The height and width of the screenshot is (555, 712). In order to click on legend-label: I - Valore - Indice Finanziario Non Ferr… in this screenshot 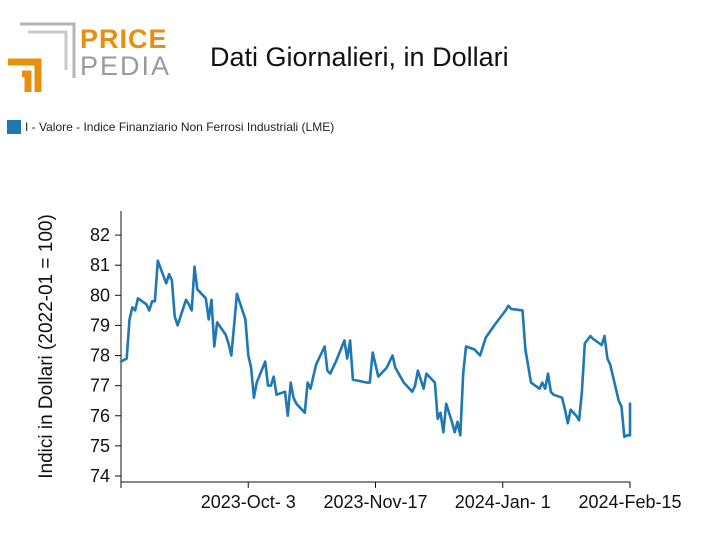, I will do `click(180, 127)`.